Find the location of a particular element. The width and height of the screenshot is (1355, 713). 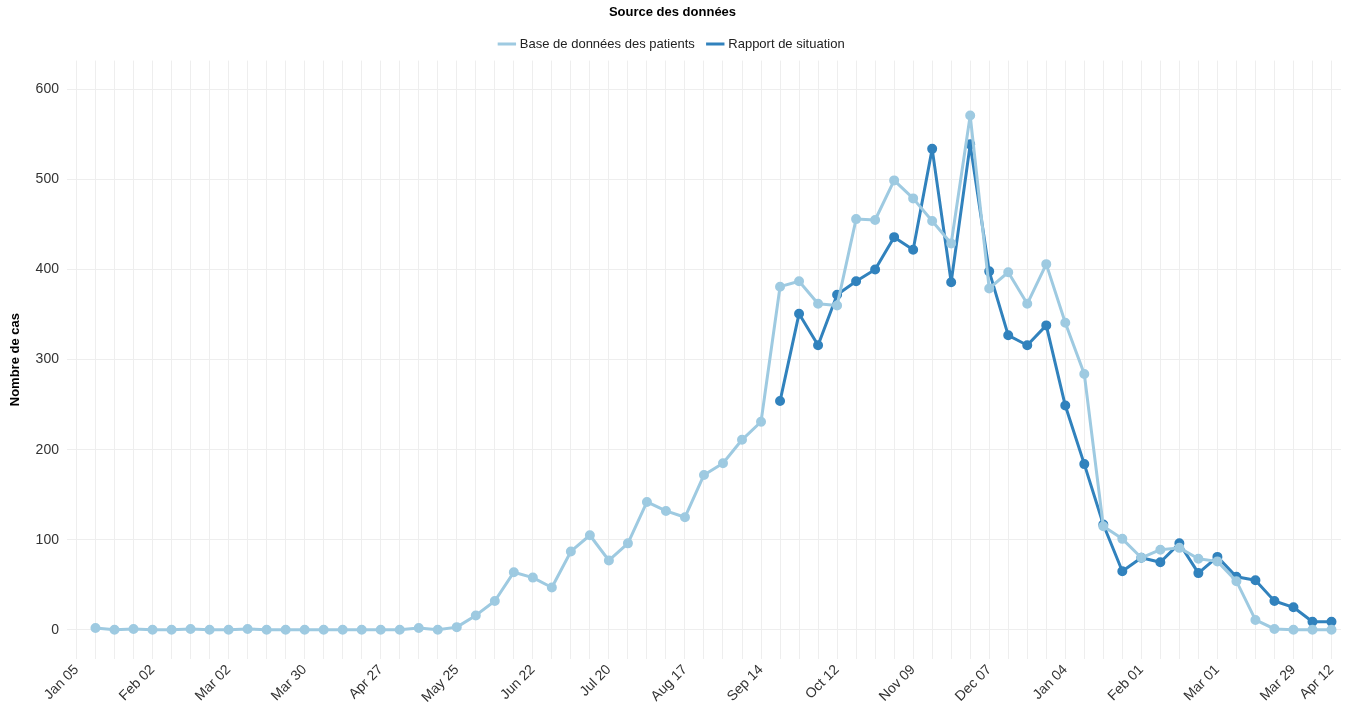

x-tick-label: Sep 14 is located at coordinates (745, 682).